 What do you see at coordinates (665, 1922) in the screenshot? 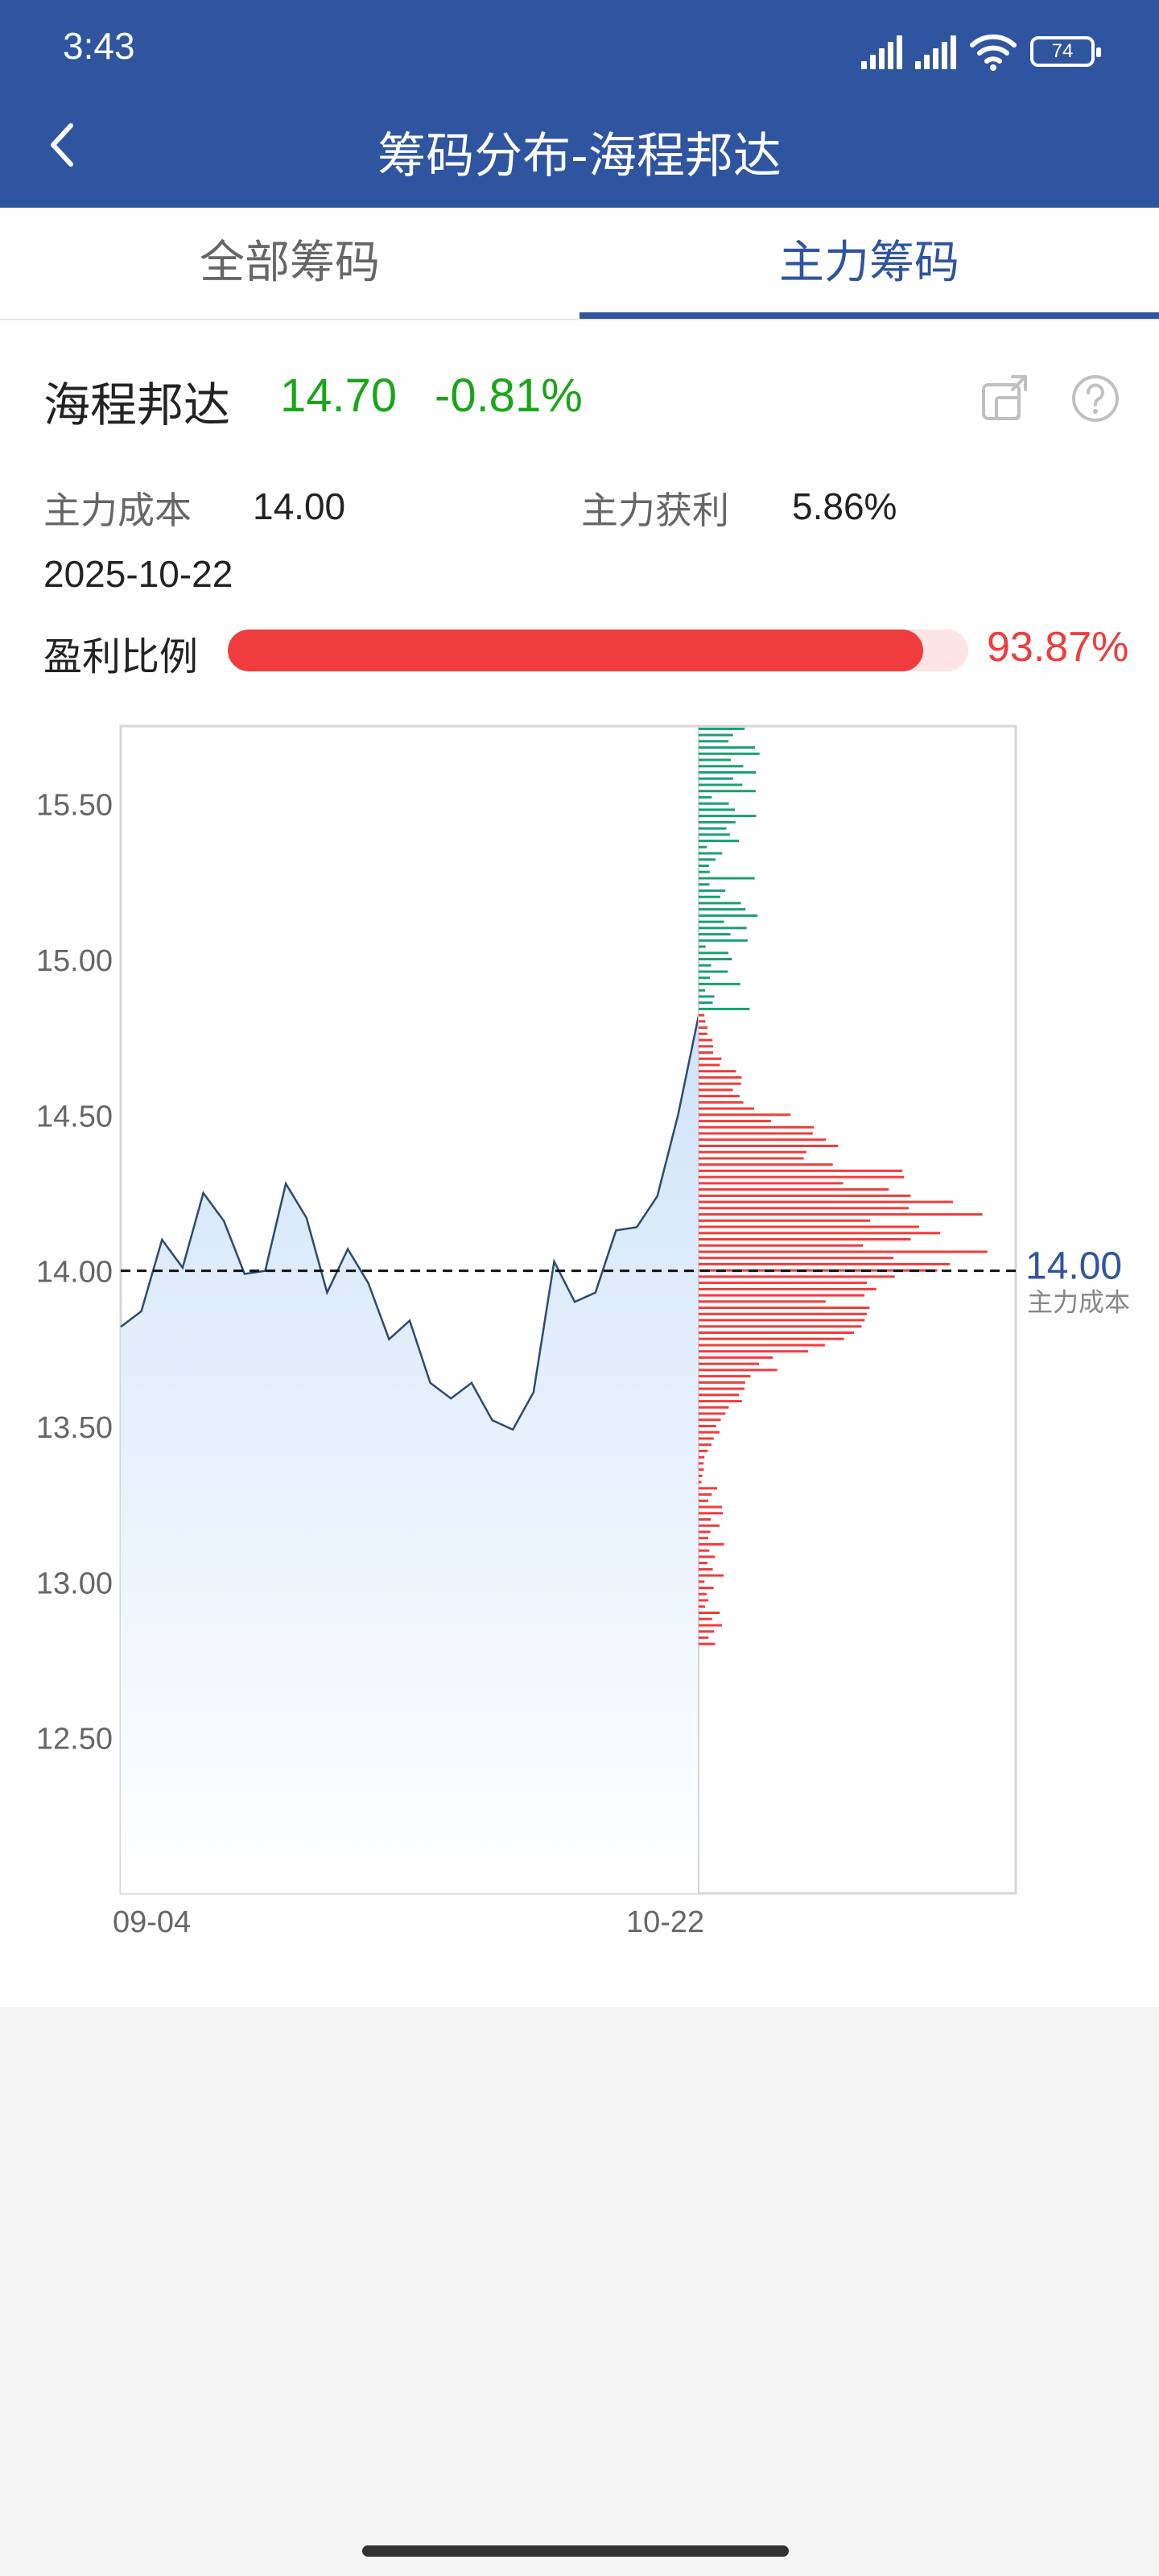
I see `x-tick-label: 10-22` at bounding box center [665, 1922].